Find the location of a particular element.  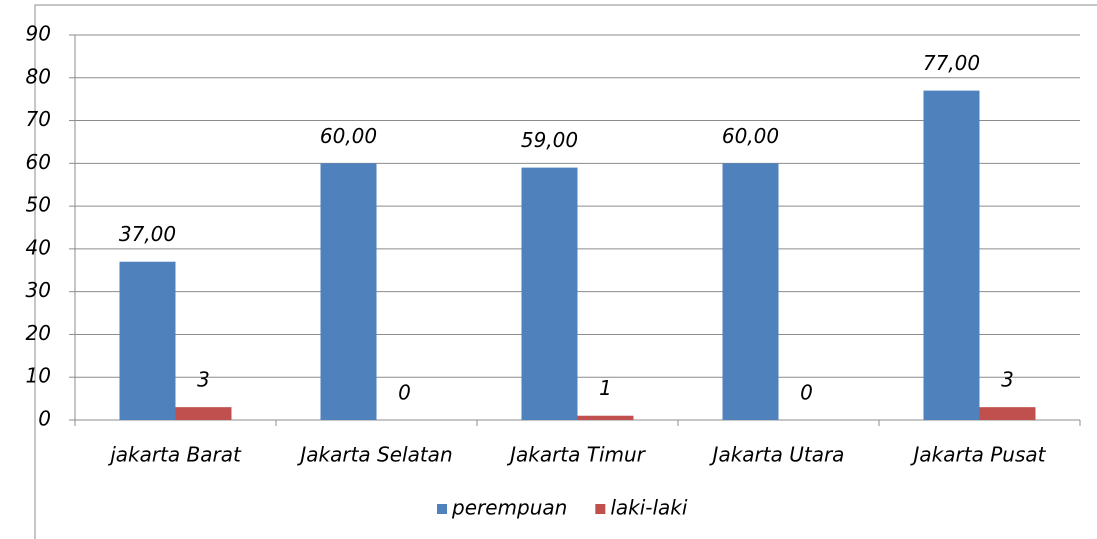

y-tick-label: 50 is located at coordinates (38, 205).